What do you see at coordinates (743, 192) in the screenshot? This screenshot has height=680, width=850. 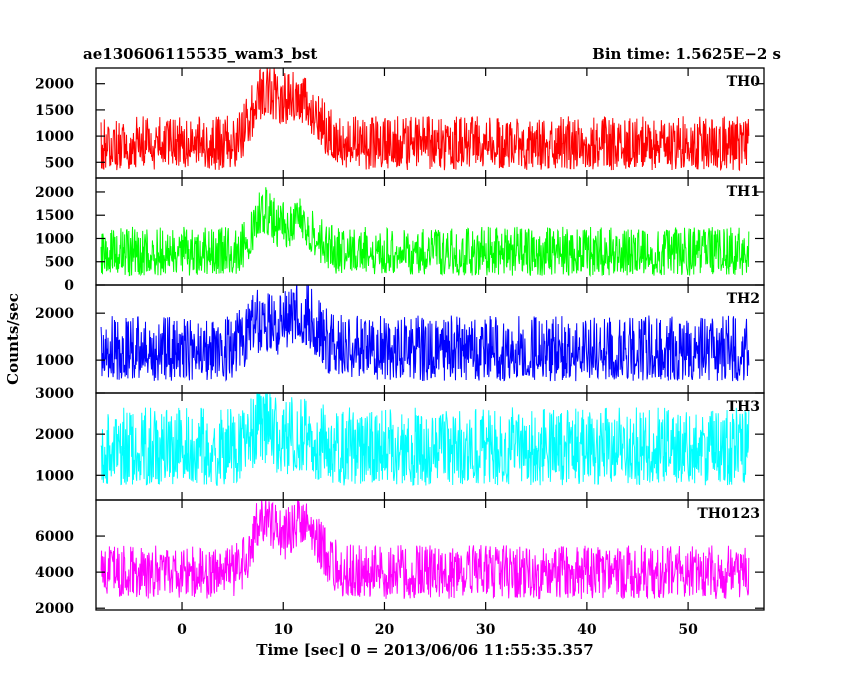 I see `panel-label-th1: TH1` at bounding box center [743, 192].